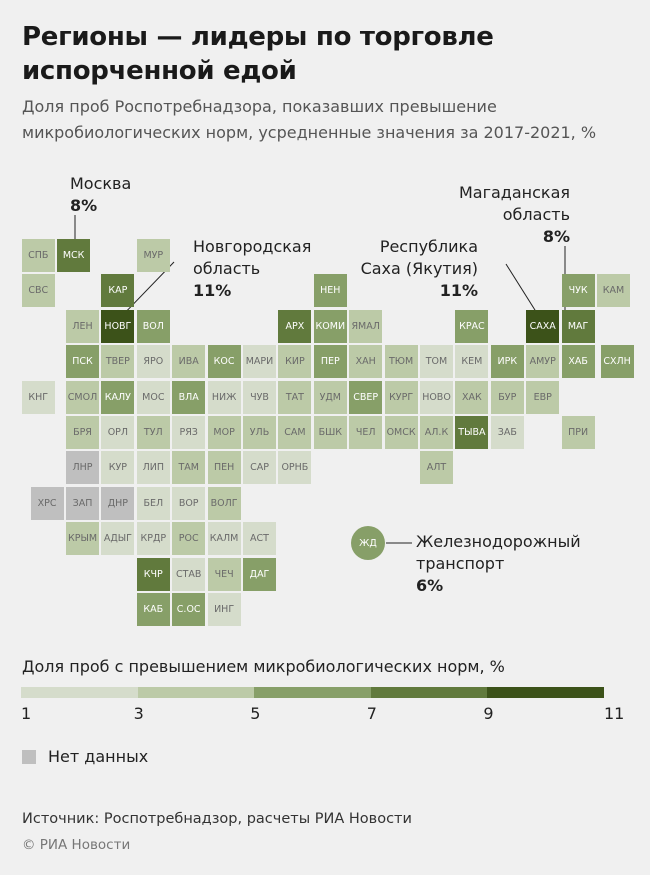  What do you see at coordinates (212, 290) in the screenshot?
I see `annotation-value: 11%` at bounding box center [212, 290].